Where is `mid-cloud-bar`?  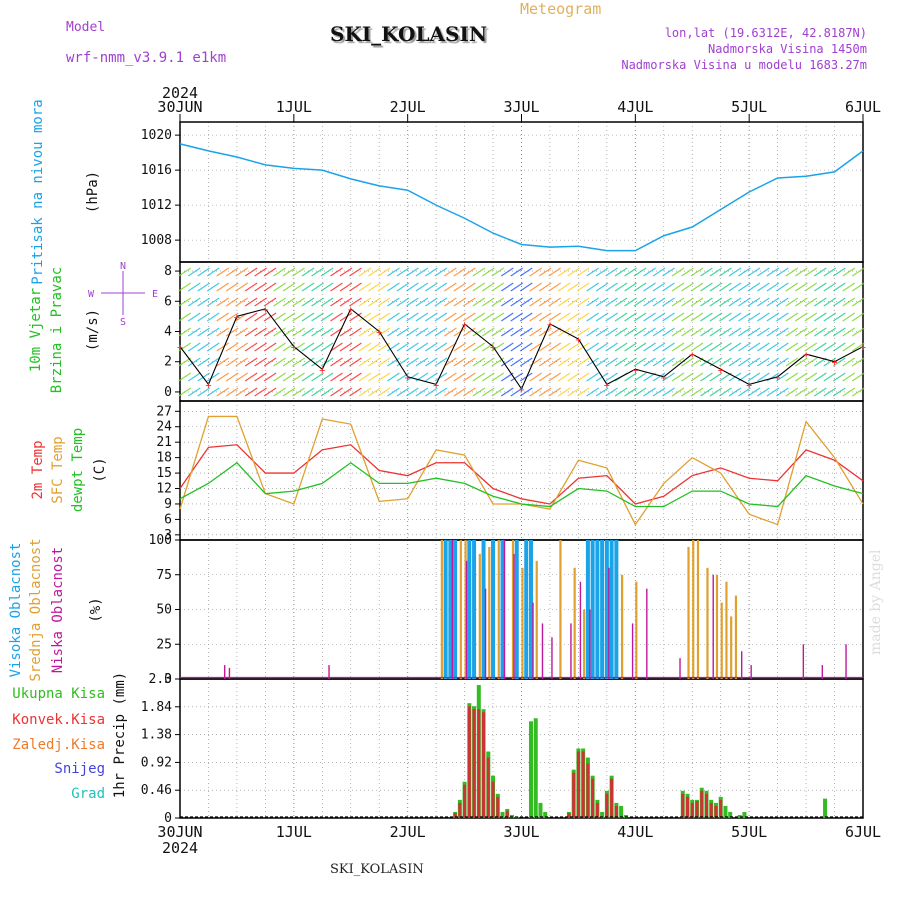 mid-cloud-bar is located at coordinates (622, 626).